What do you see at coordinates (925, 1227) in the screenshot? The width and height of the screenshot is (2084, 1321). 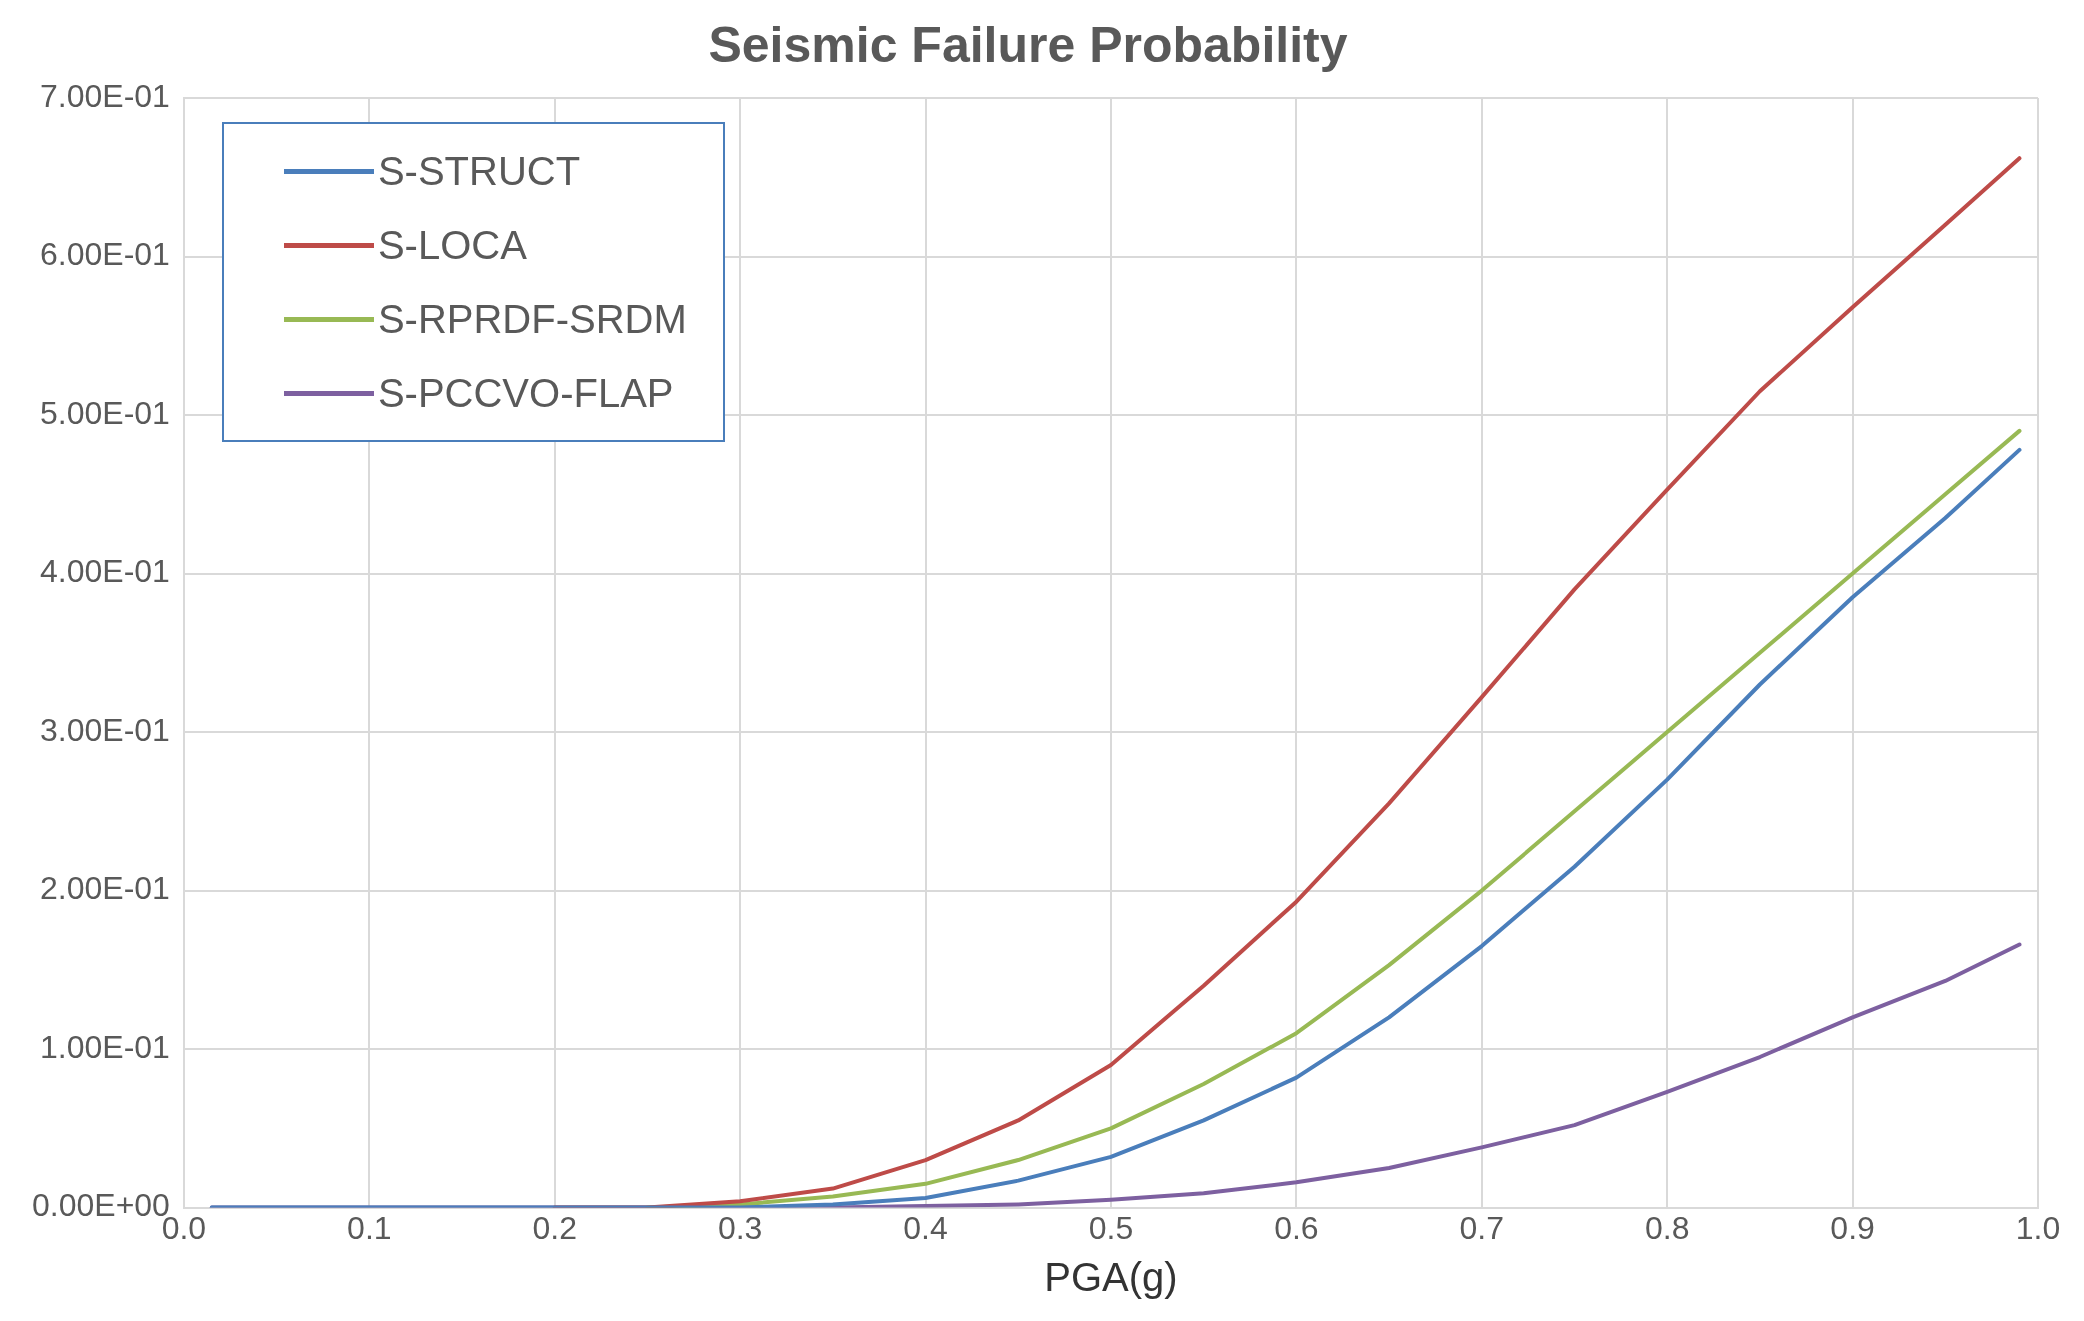 I see `x-tick-label: 0.4` at bounding box center [925, 1227].